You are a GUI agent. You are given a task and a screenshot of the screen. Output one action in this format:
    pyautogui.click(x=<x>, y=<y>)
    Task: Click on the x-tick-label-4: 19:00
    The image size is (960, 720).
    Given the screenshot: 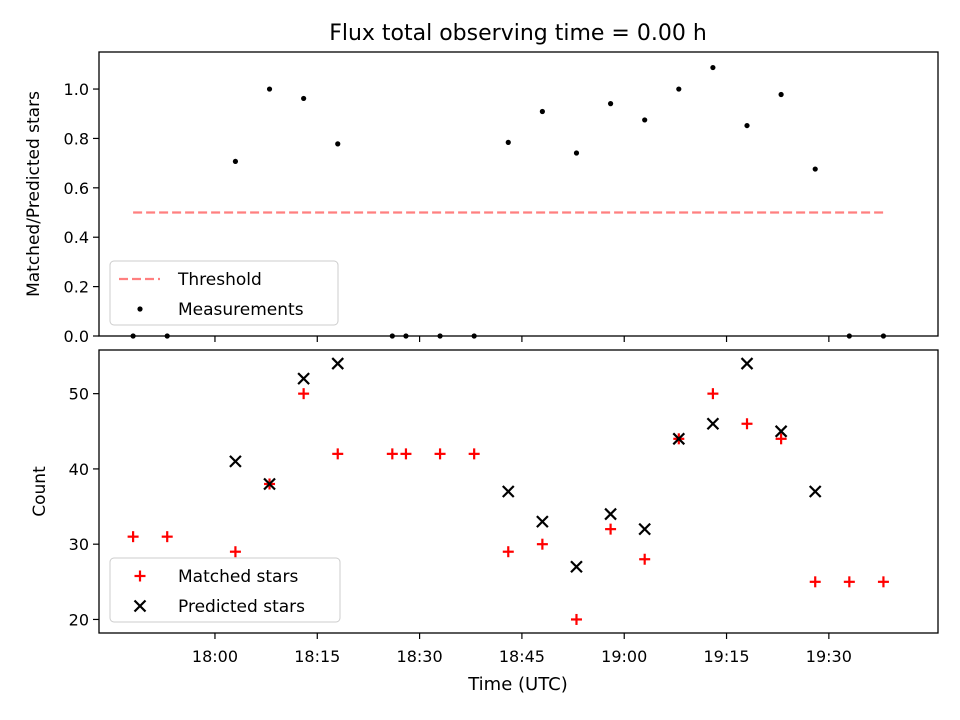 What is the action you would take?
    pyautogui.click(x=624, y=656)
    